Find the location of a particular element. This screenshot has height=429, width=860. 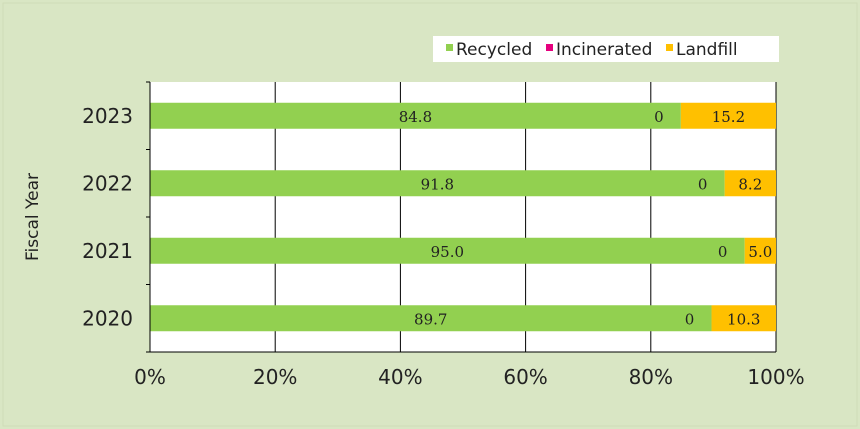

x-tick-label: 0% is located at coordinates (150, 377).